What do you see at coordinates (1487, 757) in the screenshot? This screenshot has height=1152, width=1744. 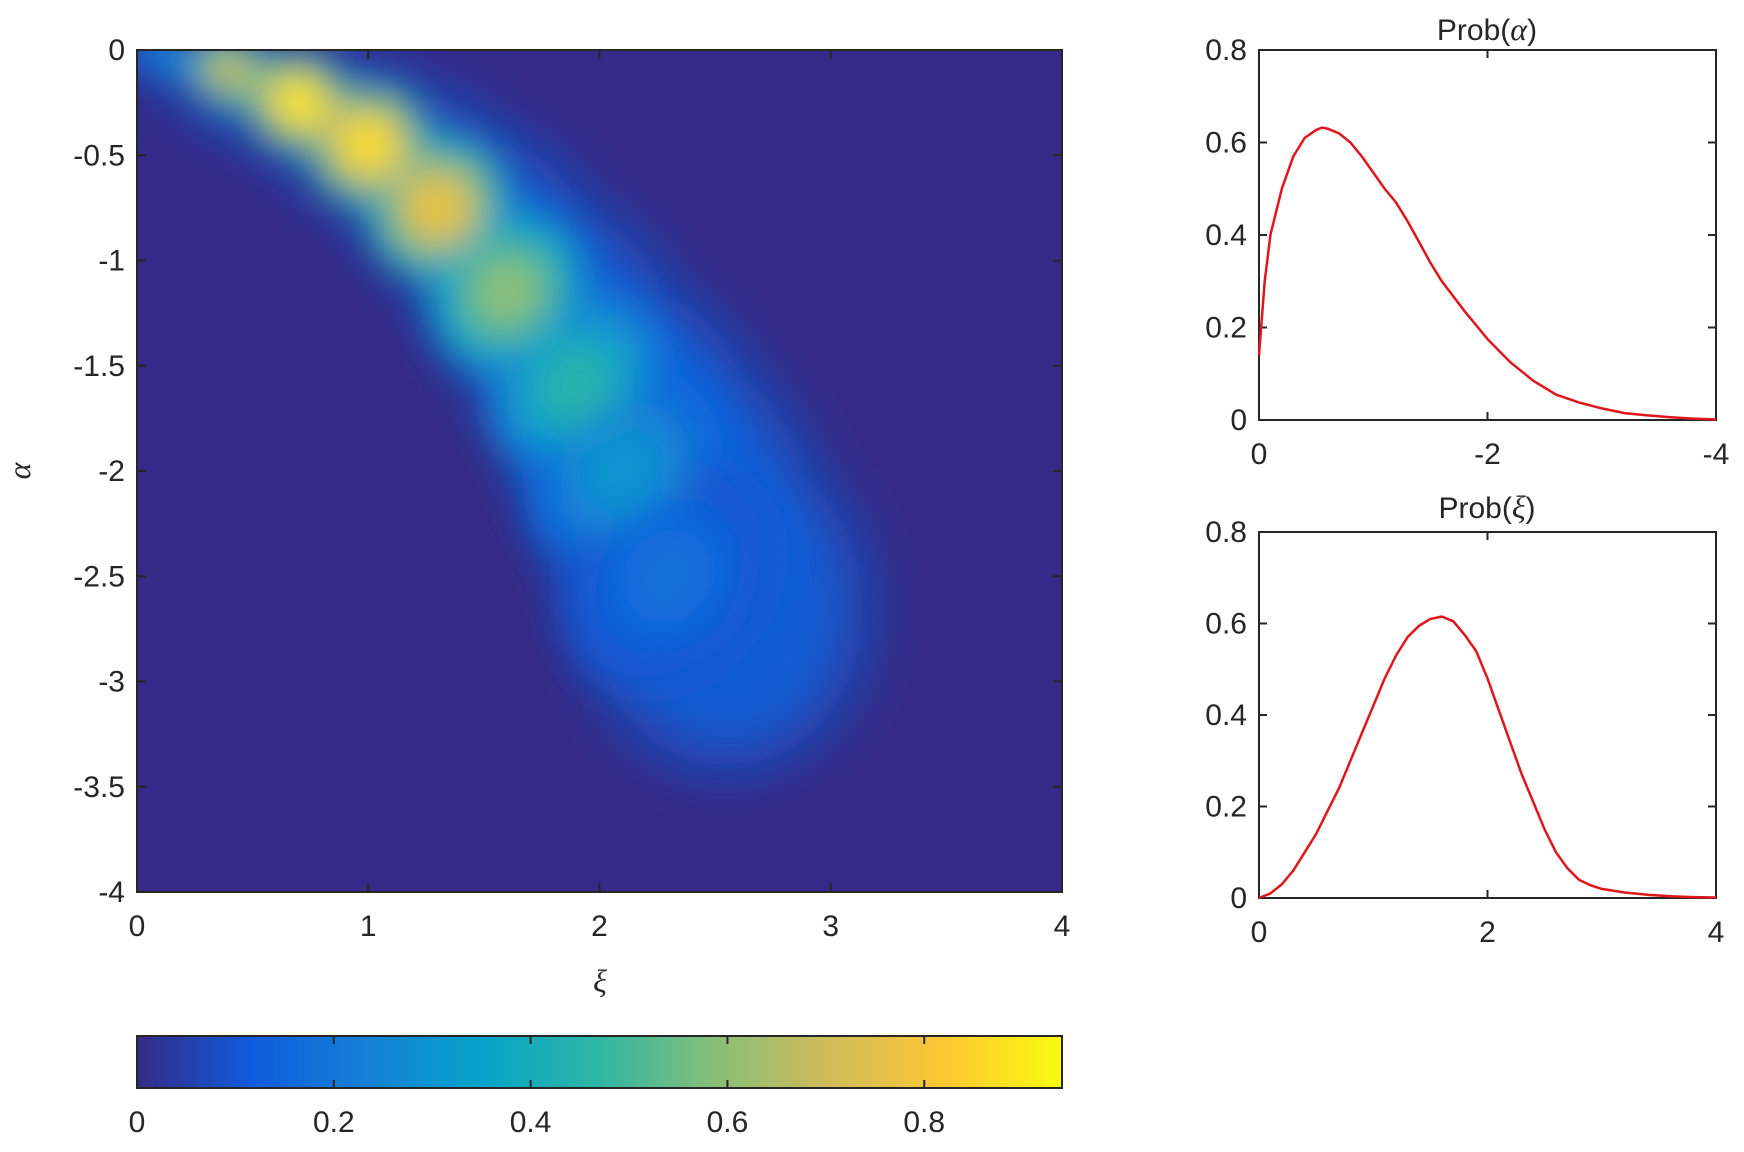 I see `prob-xi-curve` at bounding box center [1487, 757].